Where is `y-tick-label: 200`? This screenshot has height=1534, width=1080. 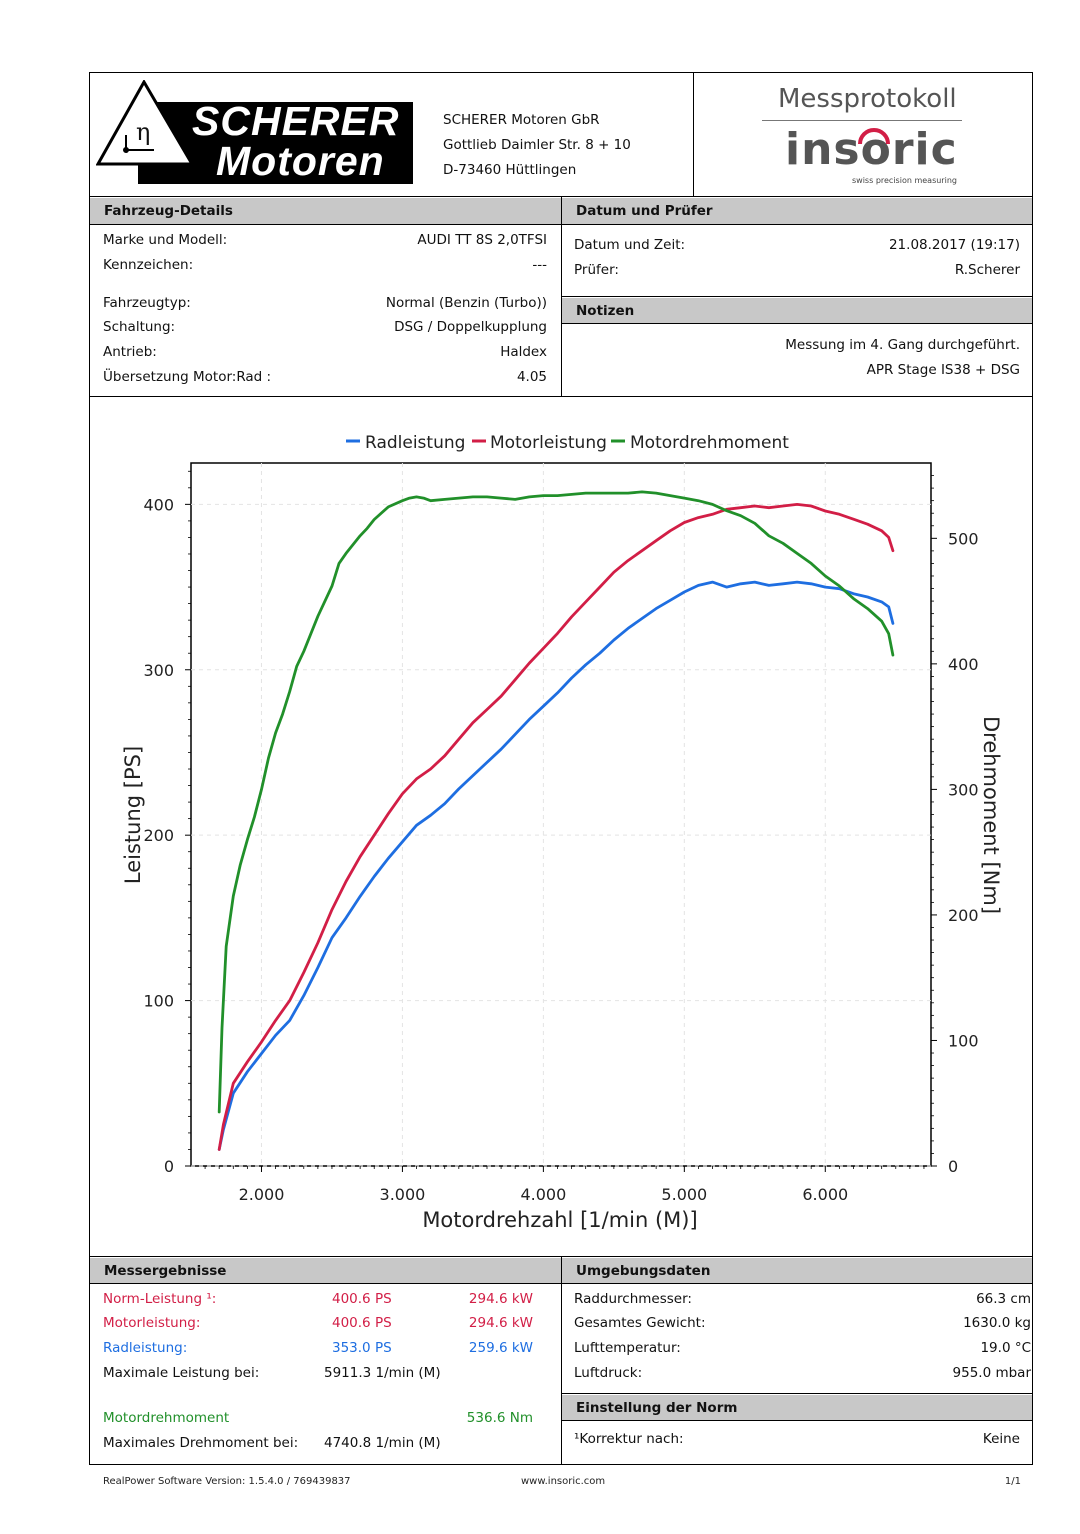 y-tick-label: 200 is located at coordinates (158, 835).